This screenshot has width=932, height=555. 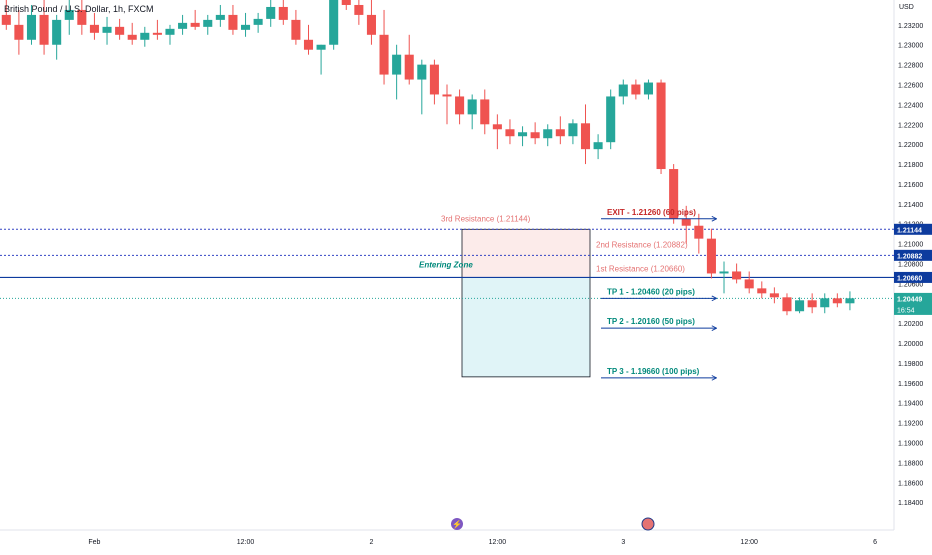 What do you see at coordinates (910, 344) in the screenshot?
I see `price-tick-label: 1.20000` at bounding box center [910, 344].